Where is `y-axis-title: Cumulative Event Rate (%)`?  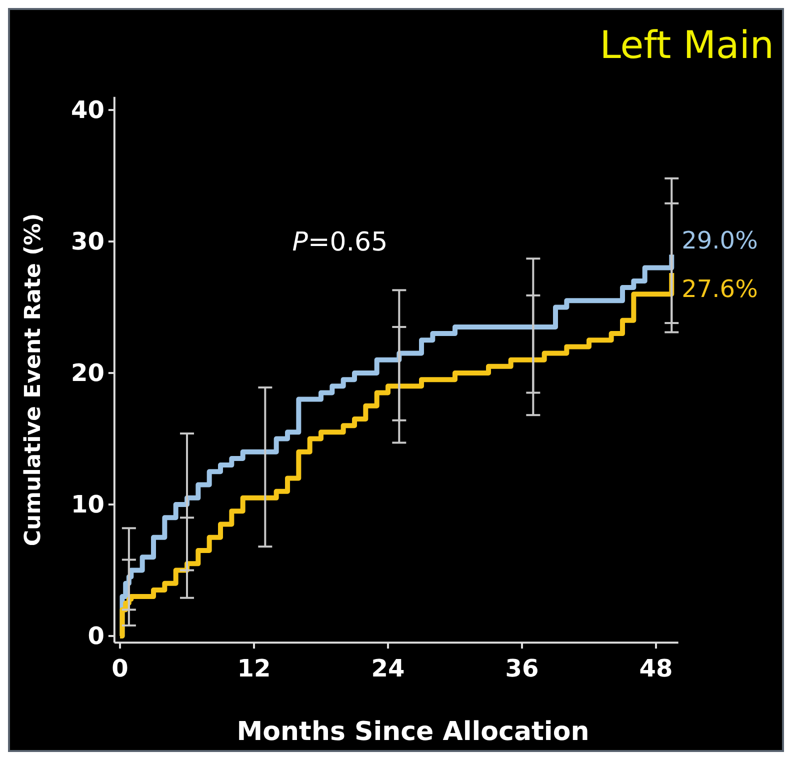
y-axis-title: Cumulative Event Rate (%) is located at coordinates (33, 379).